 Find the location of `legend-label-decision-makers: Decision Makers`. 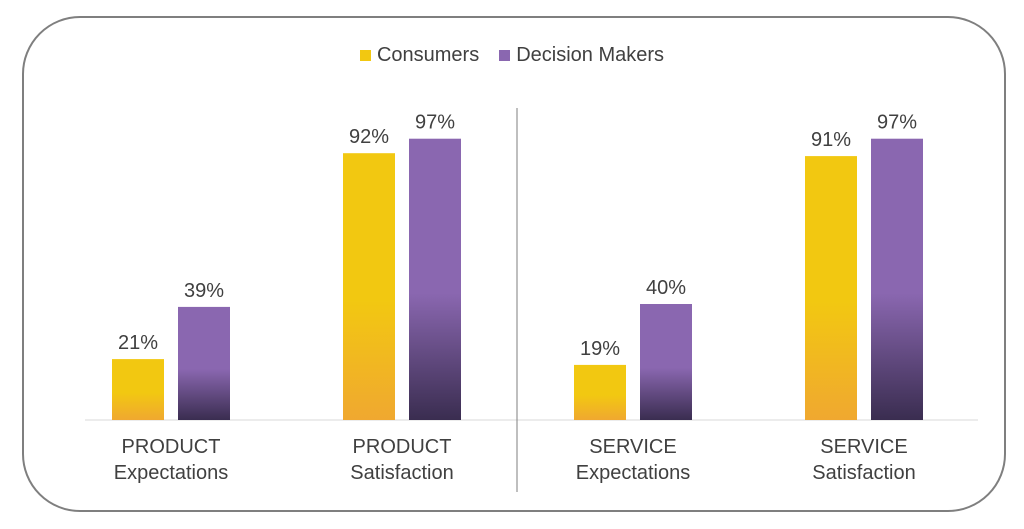

legend-label-decision-makers: Decision Makers is located at coordinates (590, 55).